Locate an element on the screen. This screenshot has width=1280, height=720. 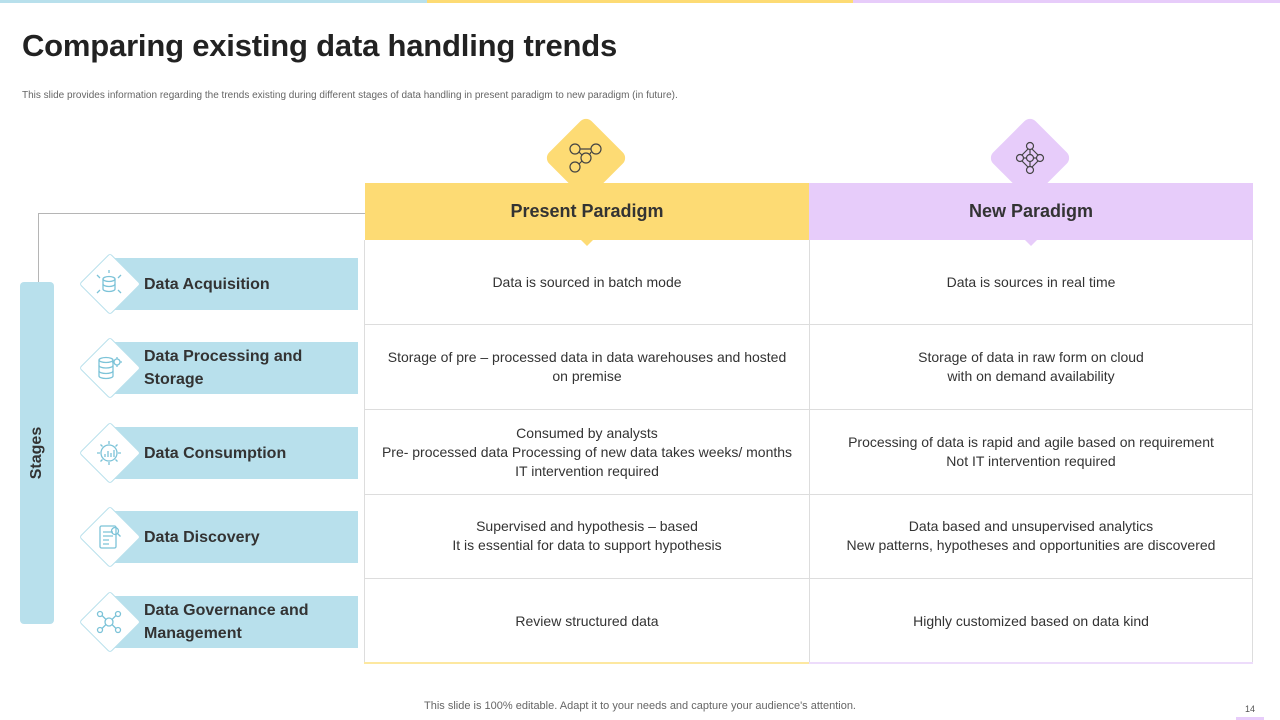
new-cell: Data is sources in real time is located at coordinates (1030, 282).